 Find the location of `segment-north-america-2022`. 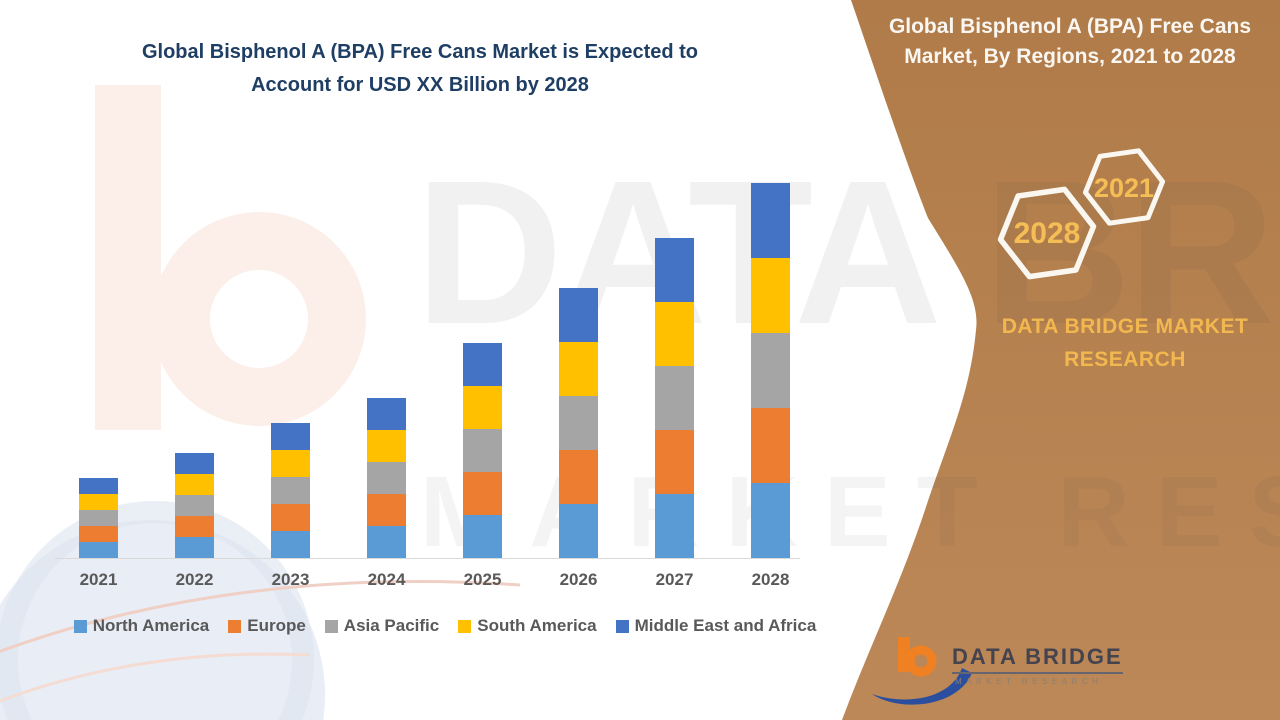

segment-north-america-2022 is located at coordinates (194, 547).